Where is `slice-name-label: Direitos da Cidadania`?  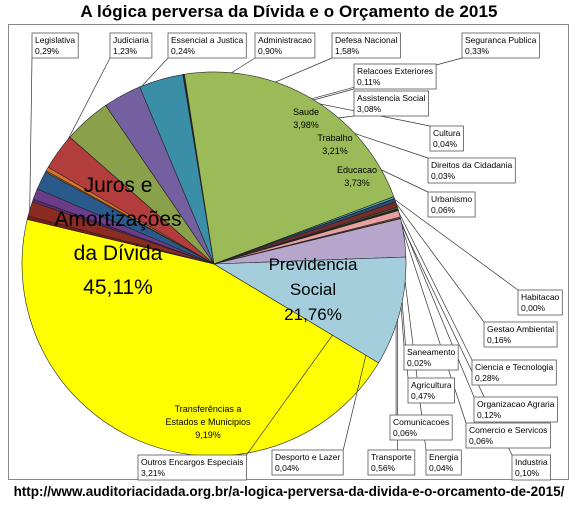
slice-name-label: Direitos da Cidadania is located at coordinates (472, 165).